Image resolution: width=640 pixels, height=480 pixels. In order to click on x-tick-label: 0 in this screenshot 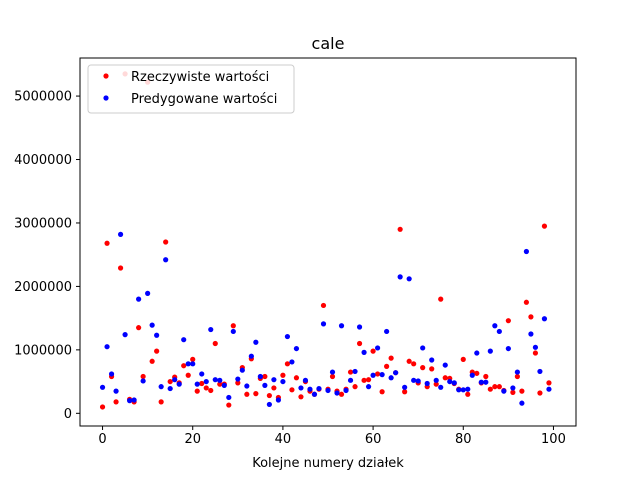, I will do `click(102, 439)`.